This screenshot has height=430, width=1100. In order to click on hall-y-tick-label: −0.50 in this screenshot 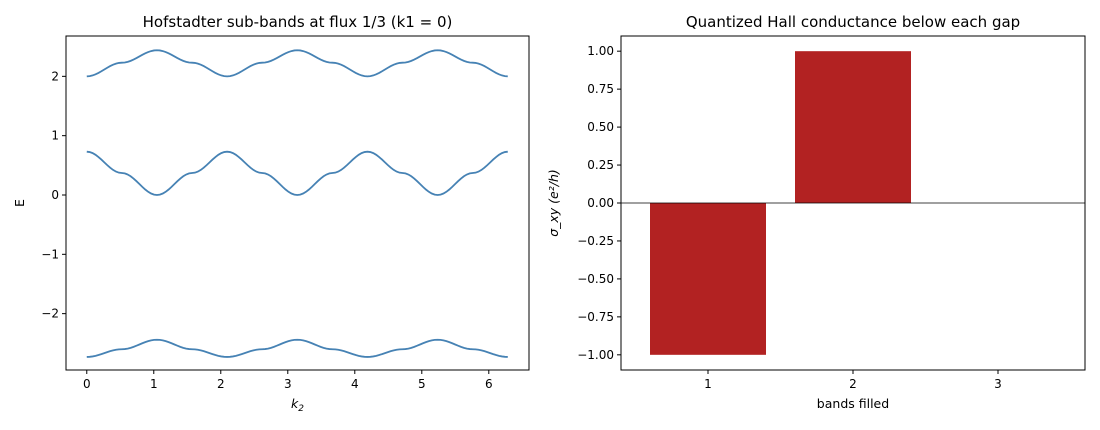, I will do `click(595, 279)`.